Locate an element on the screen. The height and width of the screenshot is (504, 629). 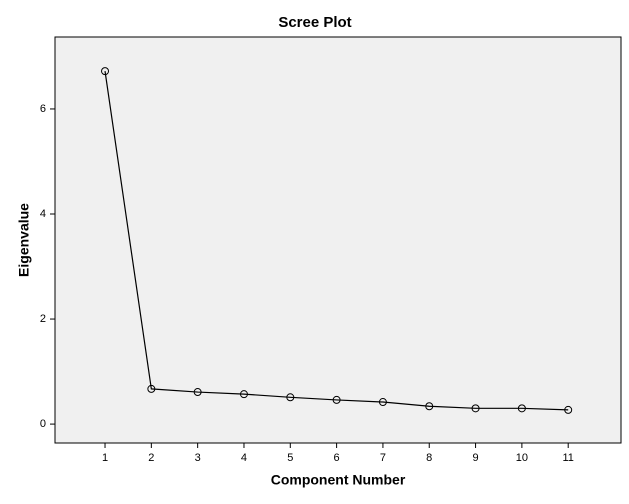
chart-title: Scree Plot is located at coordinates (314, 22).